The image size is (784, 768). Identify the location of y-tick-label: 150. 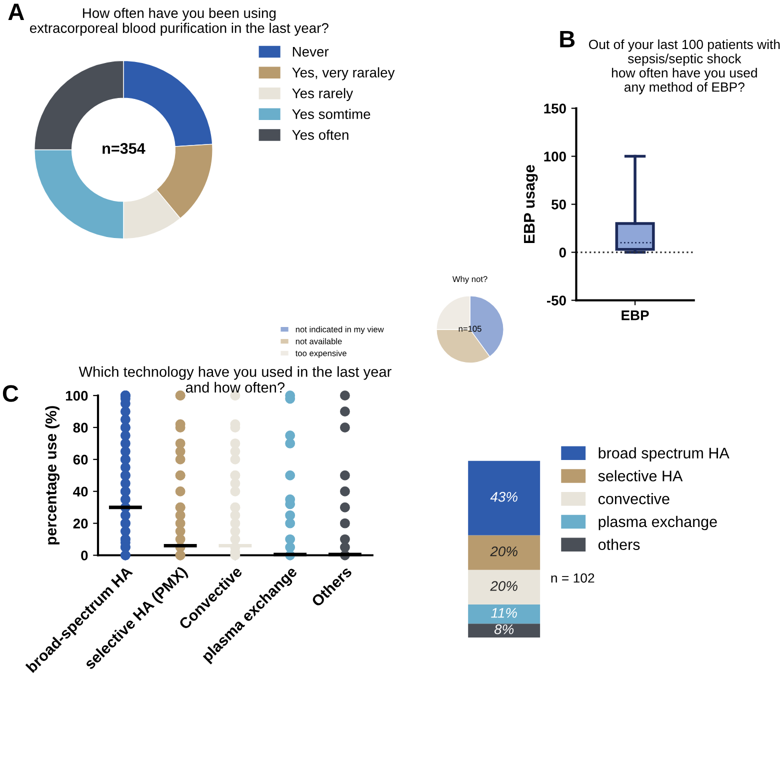
(555, 109).